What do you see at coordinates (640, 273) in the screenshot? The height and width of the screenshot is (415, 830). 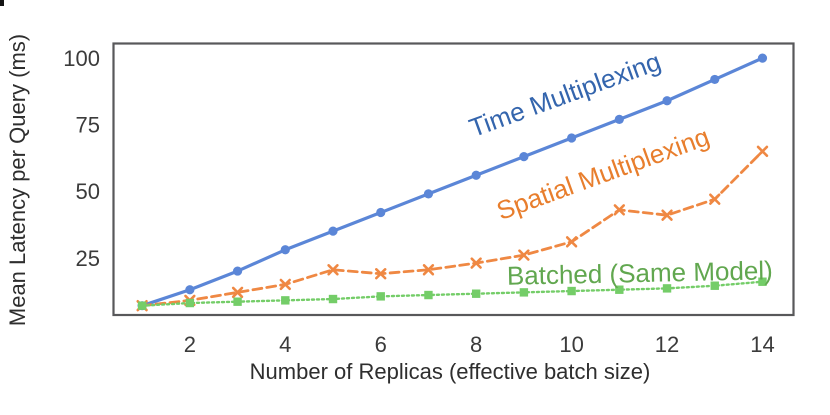 I see `series-label-batched-same-model: Batched (Same Model)` at bounding box center [640, 273].